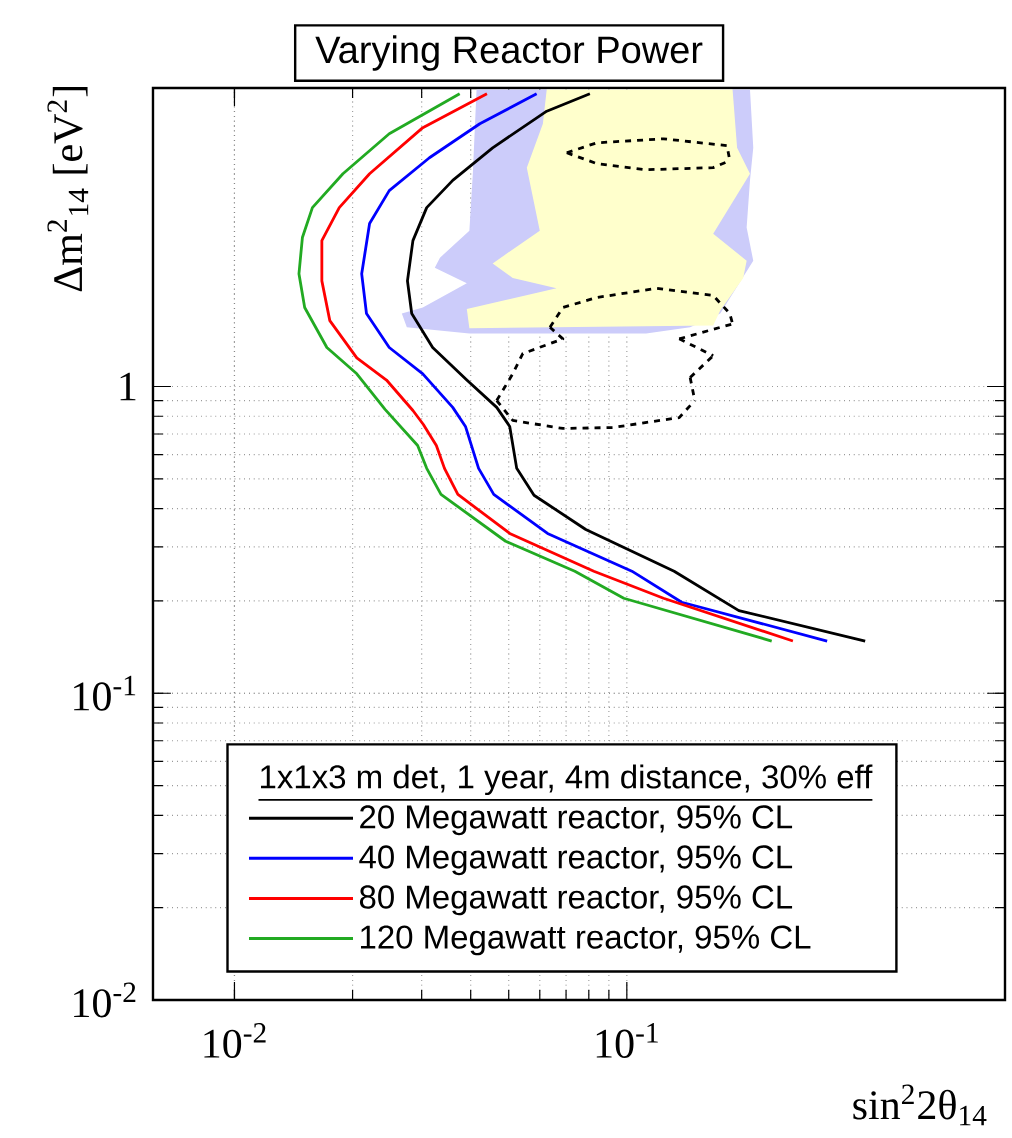  Describe the element at coordinates (128, 386) in the screenshot. I see `y-tick-label: 1` at that location.